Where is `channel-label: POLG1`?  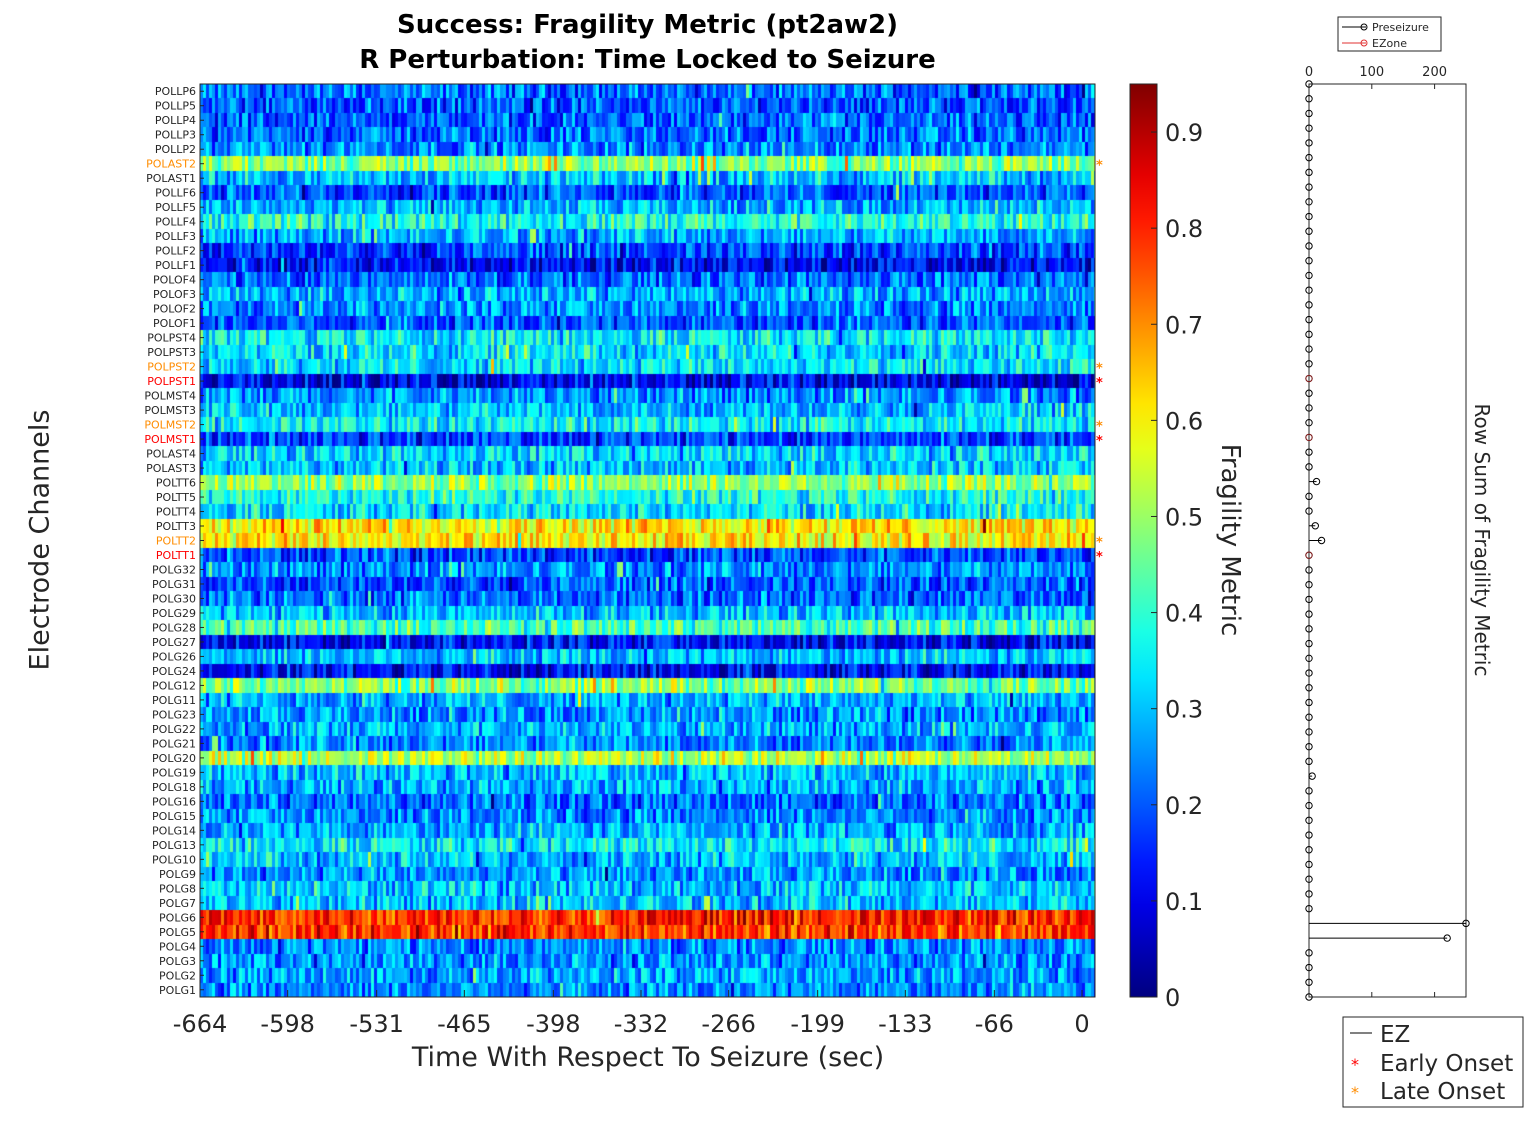 channel-label: POLG1 is located at coordinates (177, 990).